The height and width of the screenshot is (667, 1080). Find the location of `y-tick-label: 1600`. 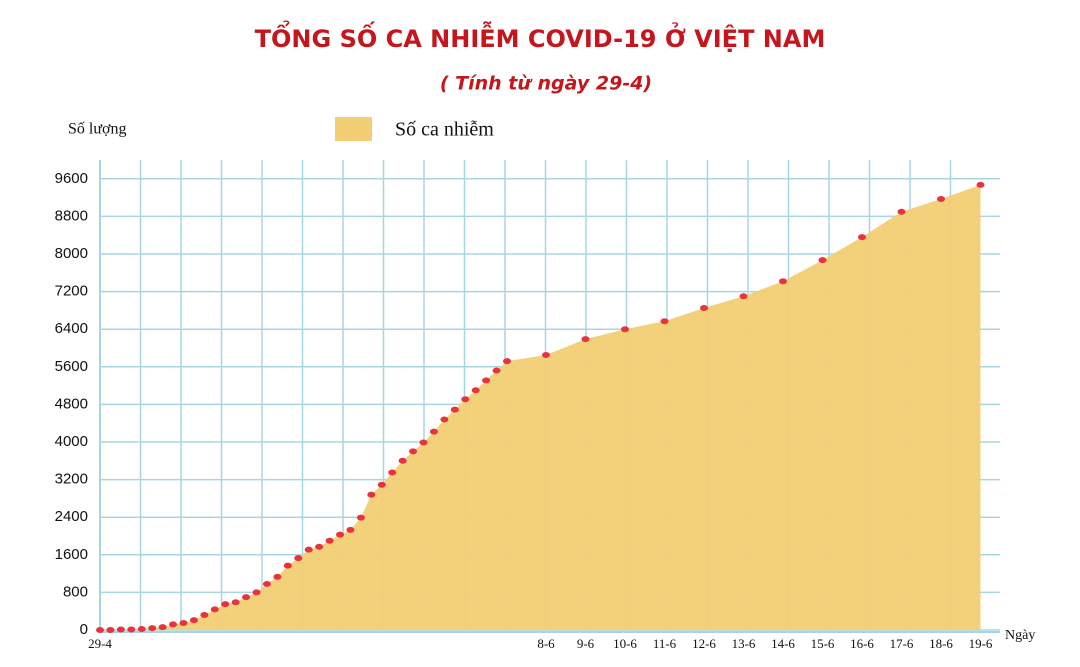

y-tick-label: 1600 is located at coordinates (71, 554).